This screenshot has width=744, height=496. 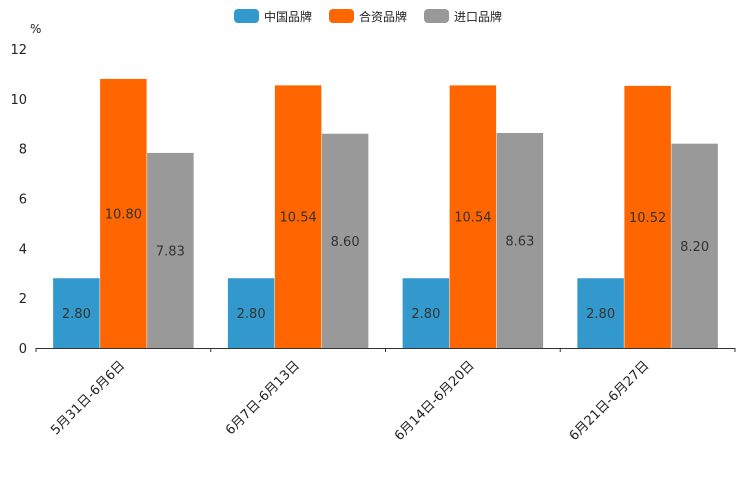 What do you see at coordinates (478, 17) in the screenshot?
I see `legend-label: 进口品牌` at bounding box center [478, 17].